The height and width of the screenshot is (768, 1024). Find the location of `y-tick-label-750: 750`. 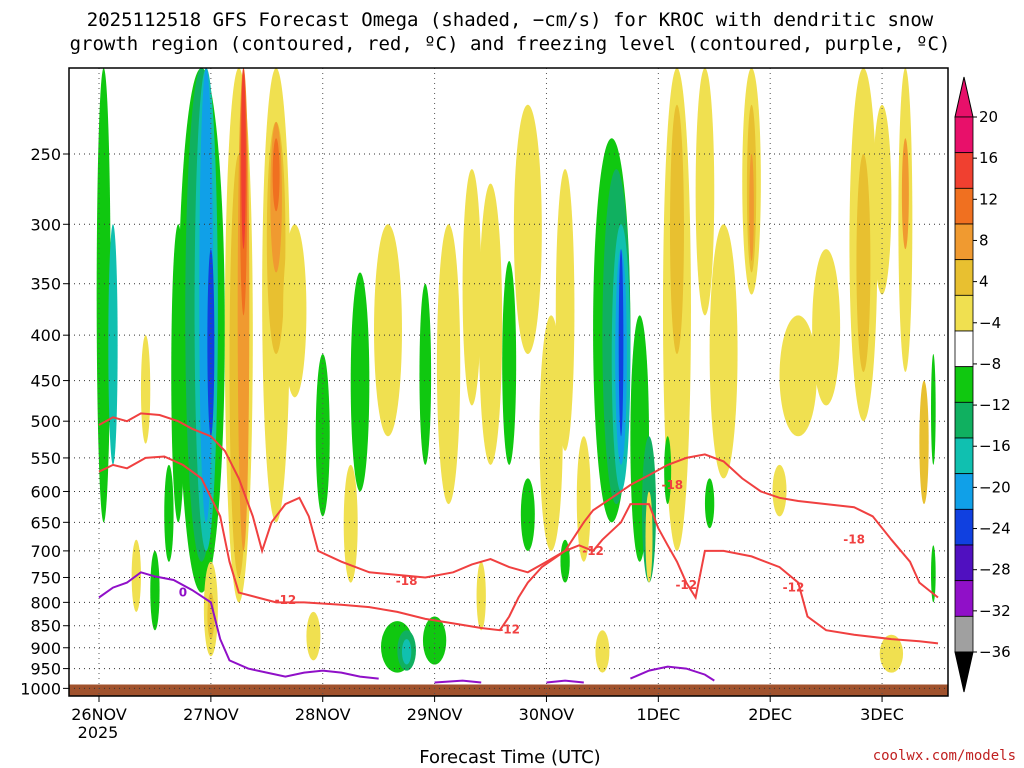

y-tick-label-750: 750 is located at coordinates (45, 577).